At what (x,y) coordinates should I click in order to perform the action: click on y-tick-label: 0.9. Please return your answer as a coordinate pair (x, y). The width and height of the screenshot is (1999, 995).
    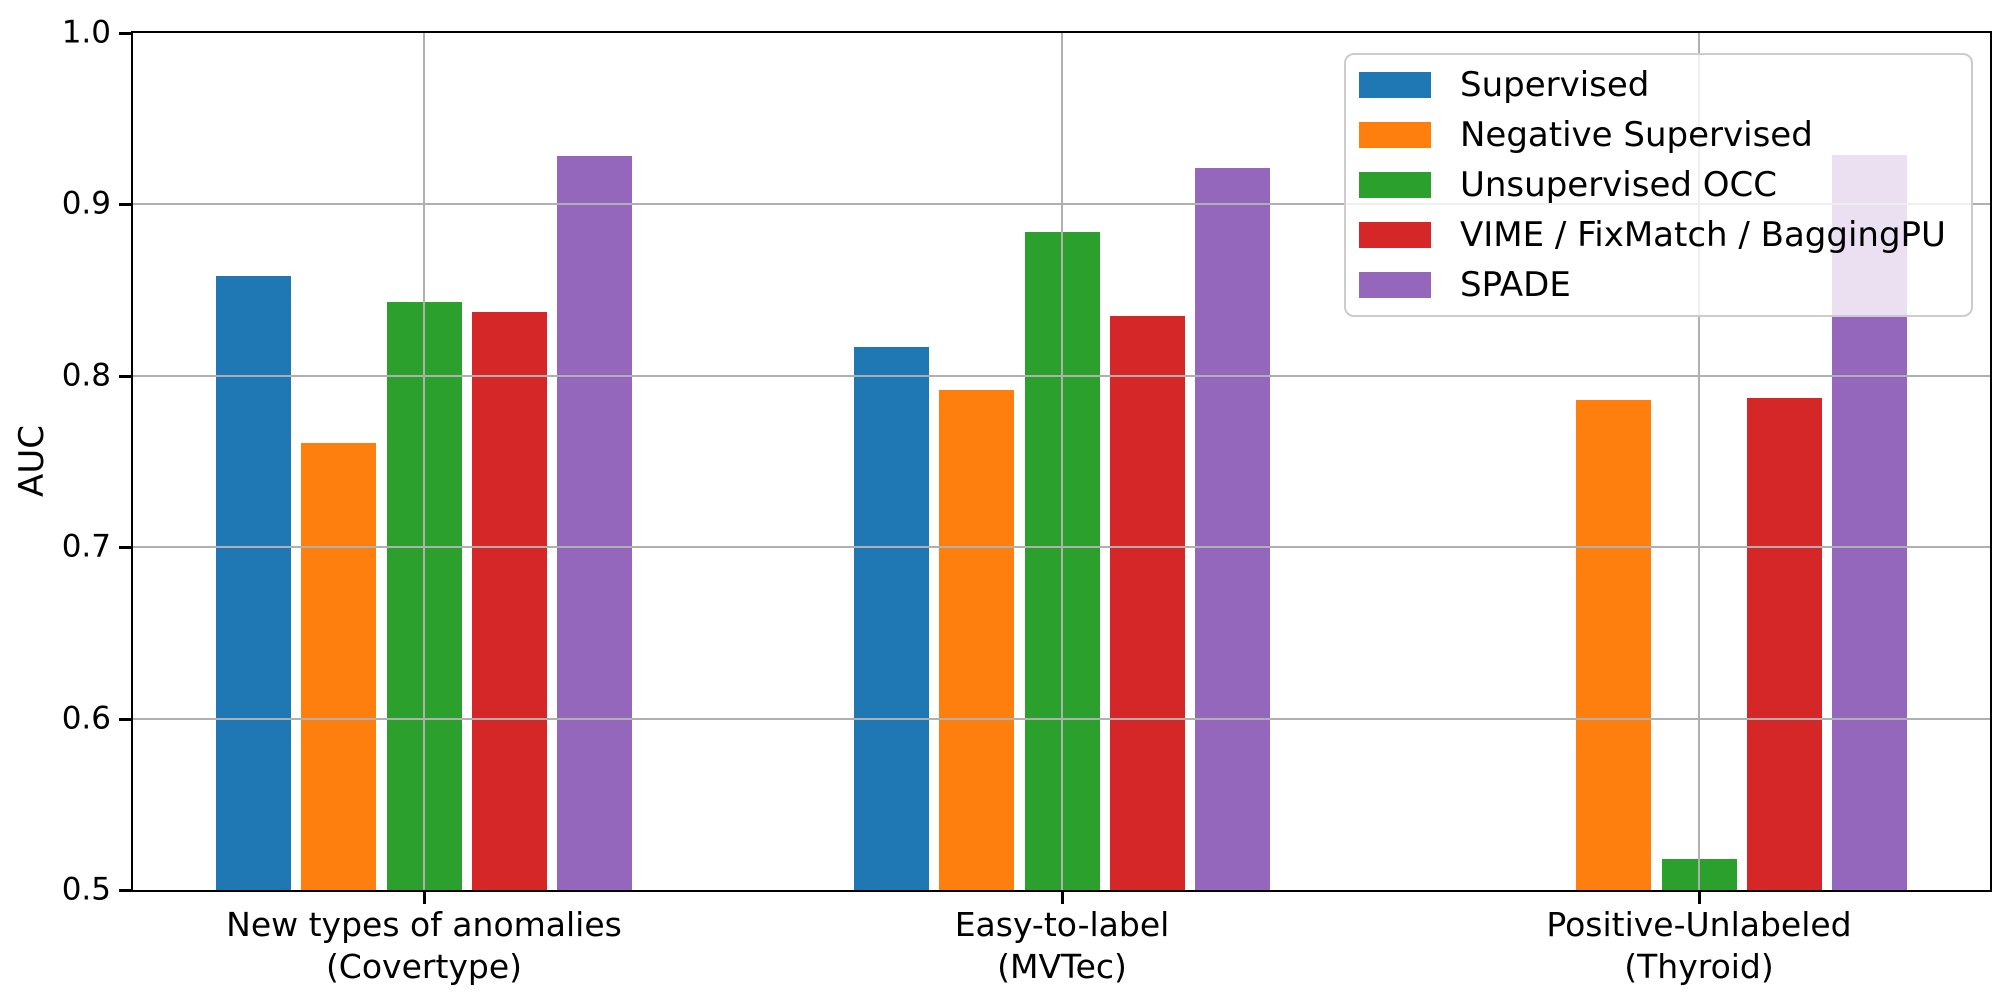
    Looking at the image, I should click on (86, 203).